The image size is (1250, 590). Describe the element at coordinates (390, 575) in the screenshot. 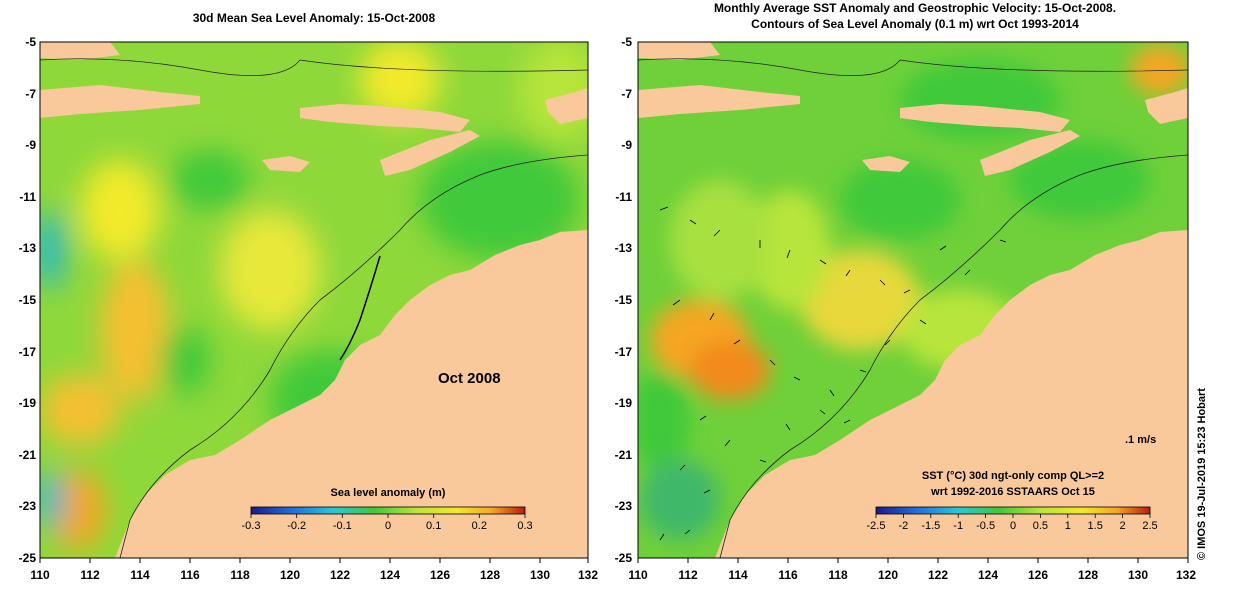

I see `x-tick-left: 124` at that location.